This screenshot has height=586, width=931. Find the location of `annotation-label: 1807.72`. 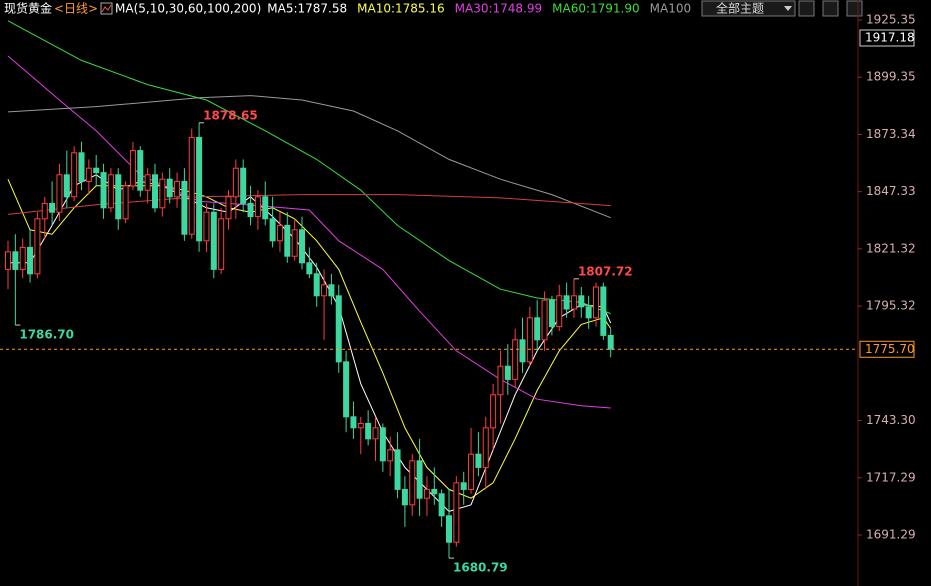

annotation-label: 1807.72 is located at coordinates (605, 271).